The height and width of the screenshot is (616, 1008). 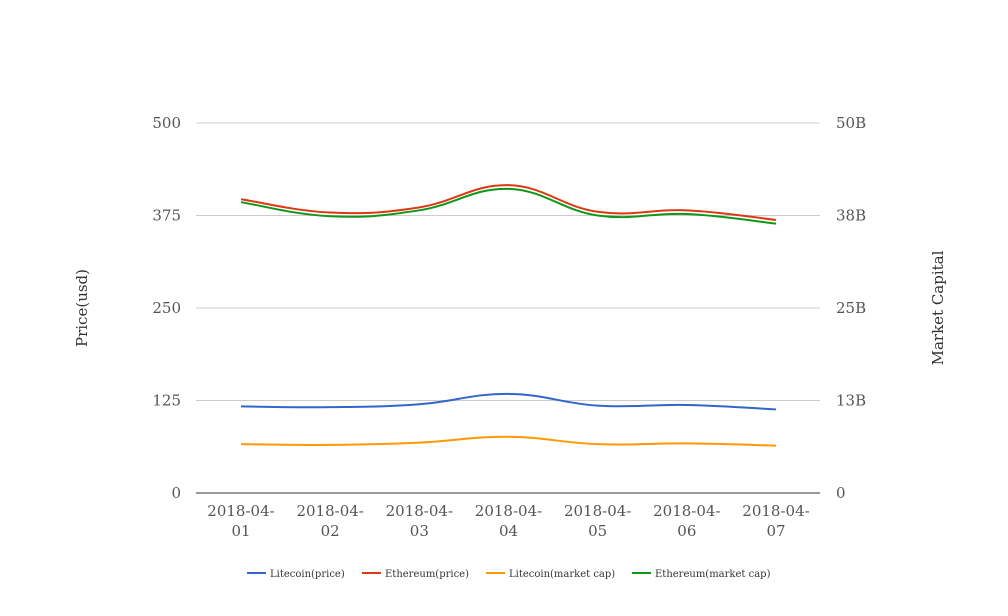 I want to click on right-tick-label: 0, so click(x=841, y=493).